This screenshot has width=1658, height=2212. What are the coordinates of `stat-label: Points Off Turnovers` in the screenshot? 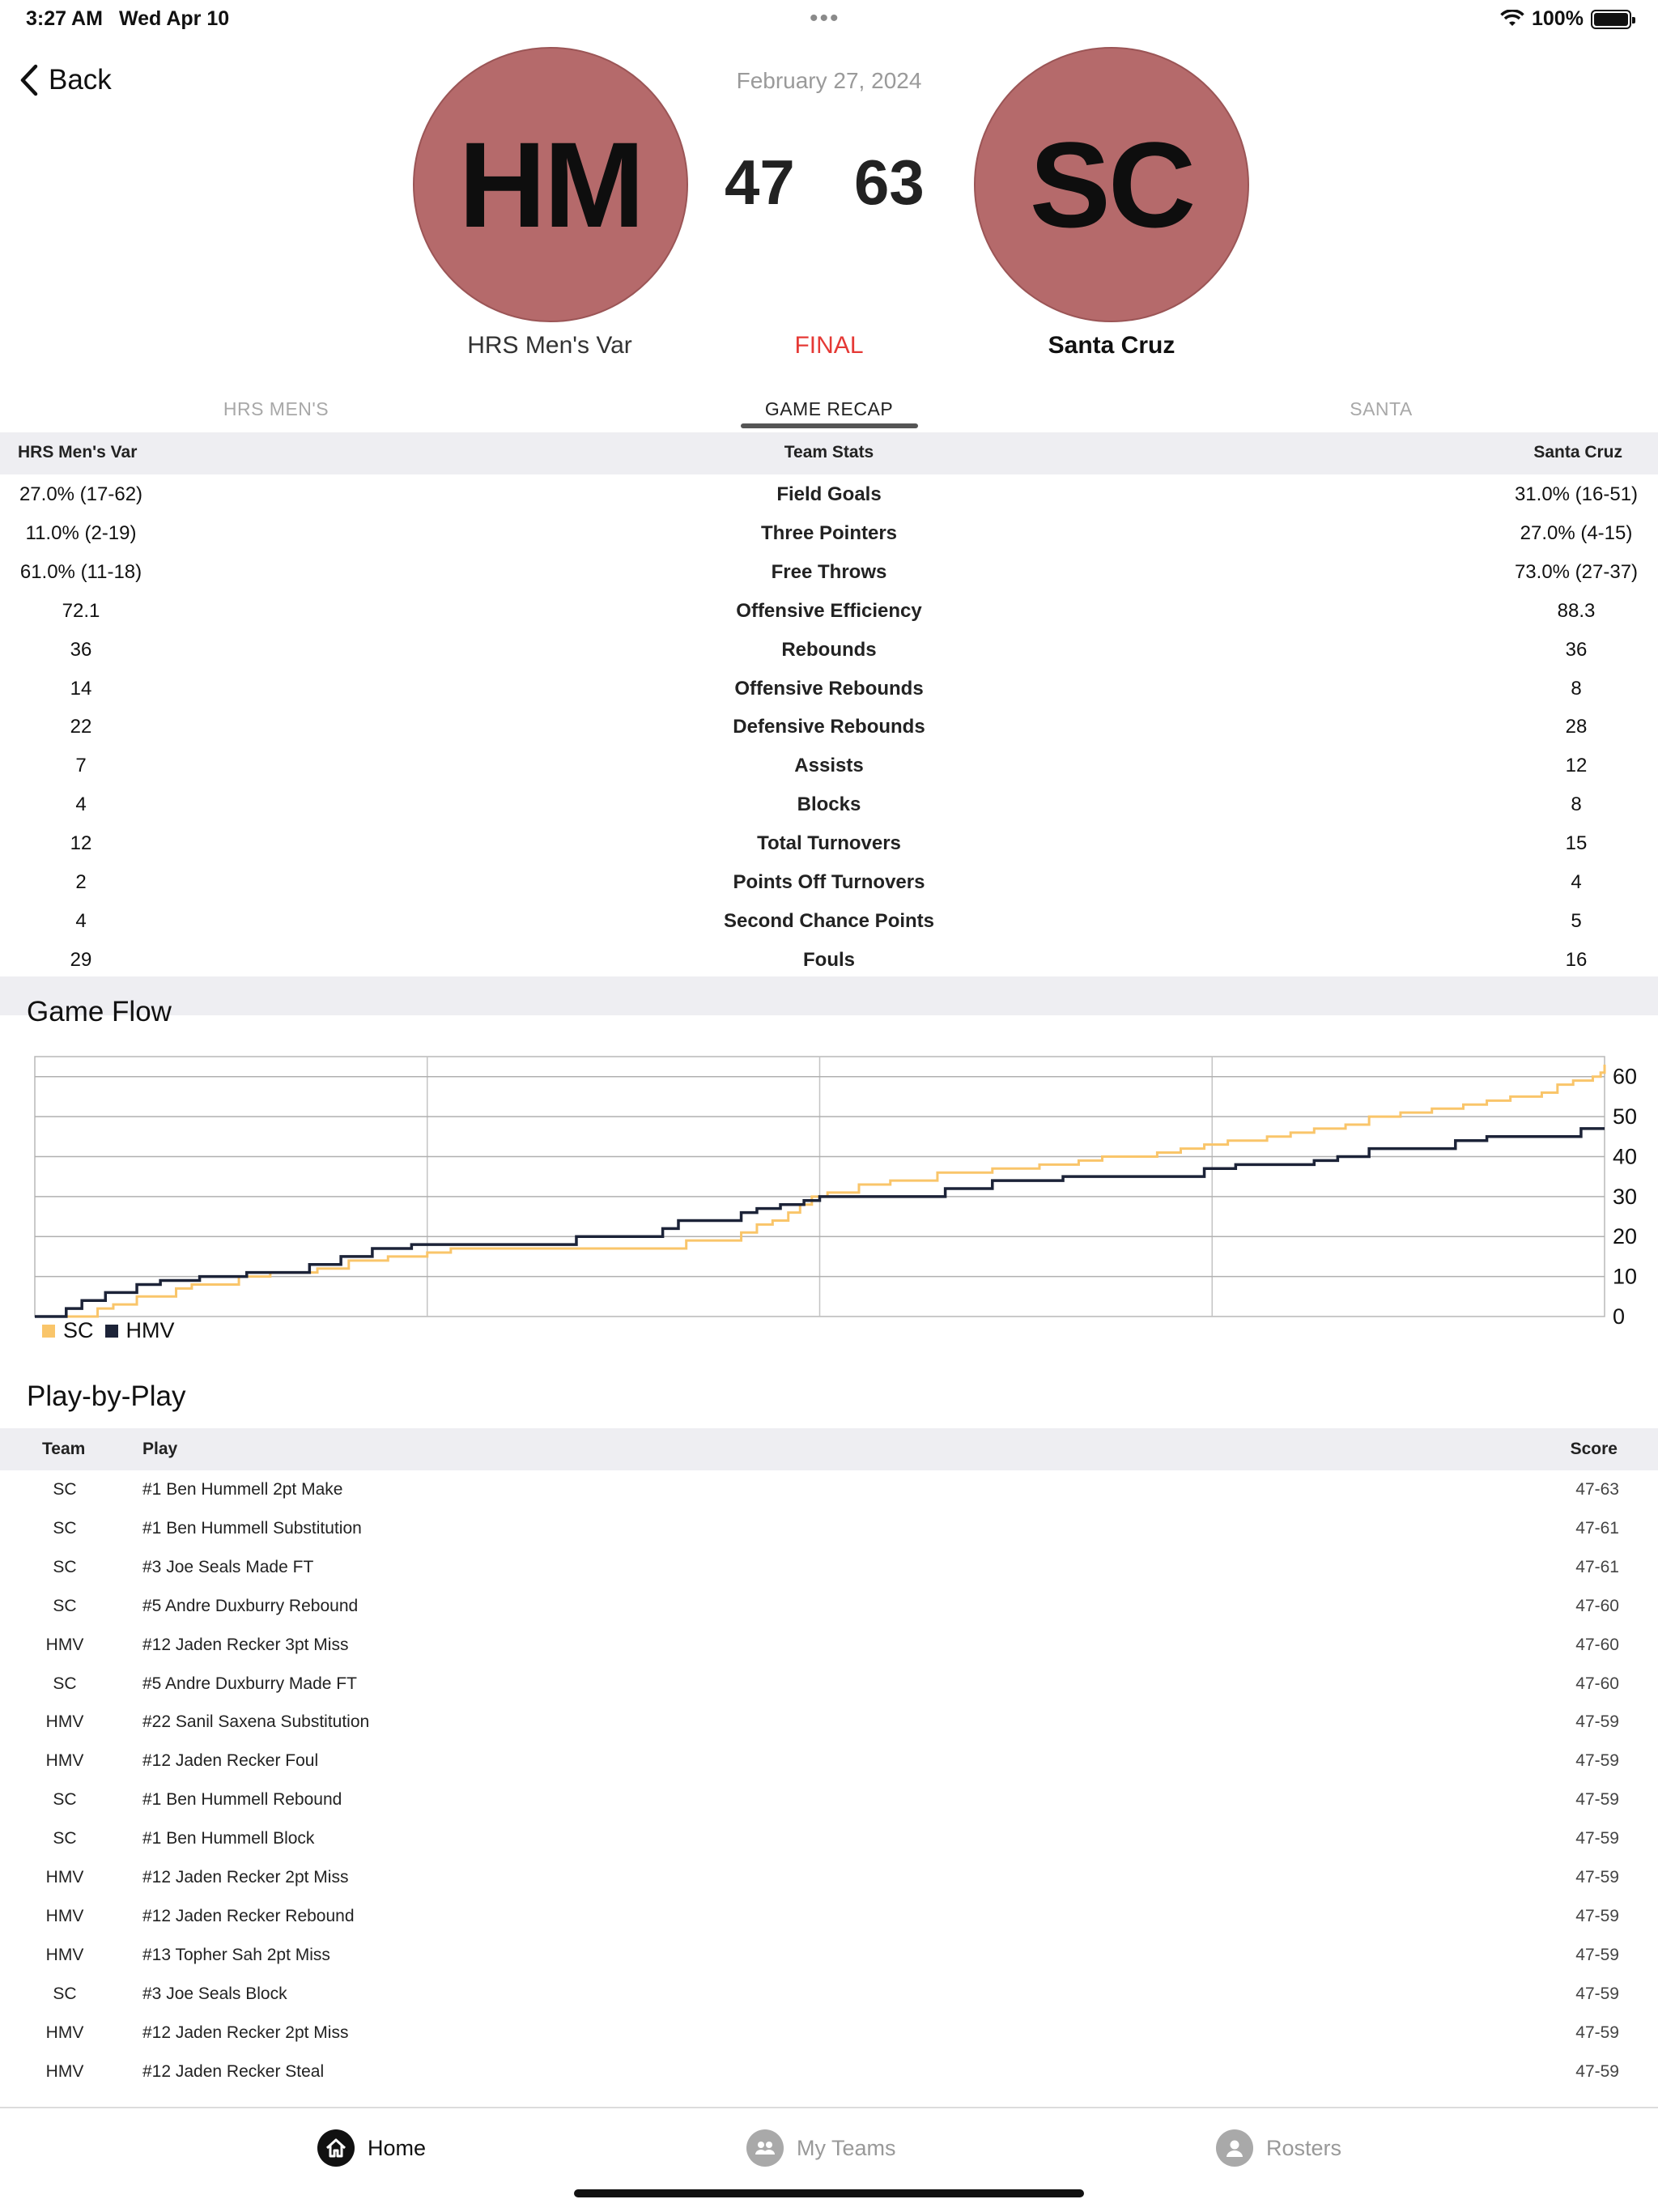 It's located at (829, 882).